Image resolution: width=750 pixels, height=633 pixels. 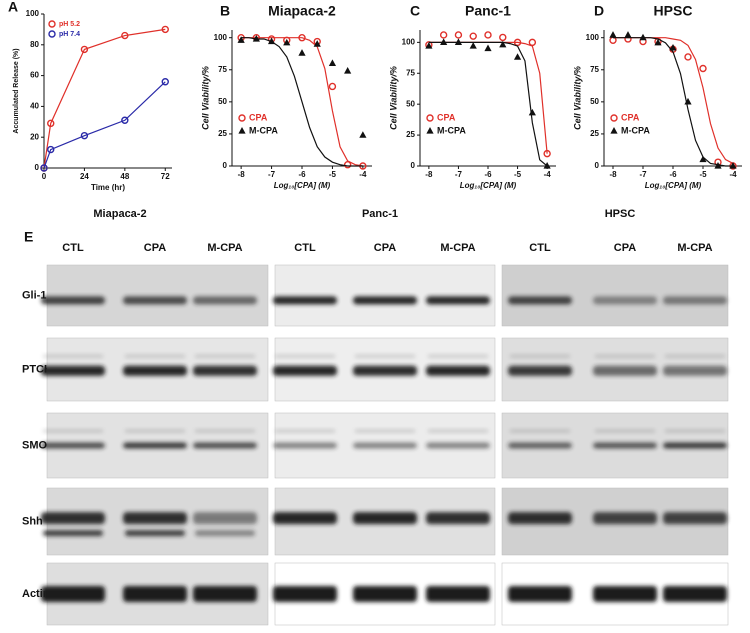 What do you see at coordinates (451, 130) in the screenshot?
I see `legend-label: M-CPA` at bounding box center [451, 130].